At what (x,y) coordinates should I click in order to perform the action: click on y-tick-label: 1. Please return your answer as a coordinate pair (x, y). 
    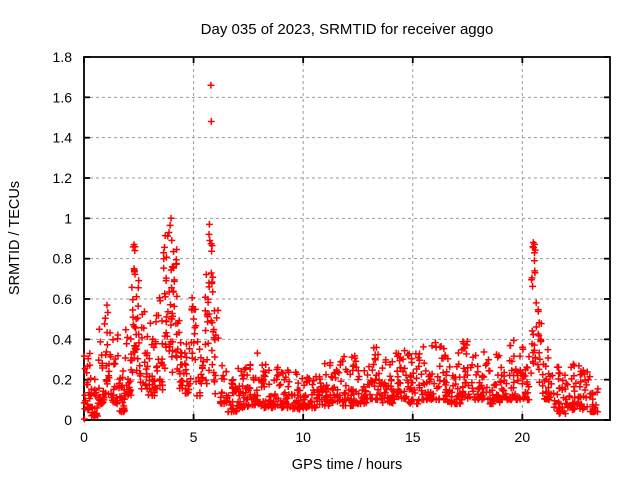
    Looking at the image, I should click on (68, 218).